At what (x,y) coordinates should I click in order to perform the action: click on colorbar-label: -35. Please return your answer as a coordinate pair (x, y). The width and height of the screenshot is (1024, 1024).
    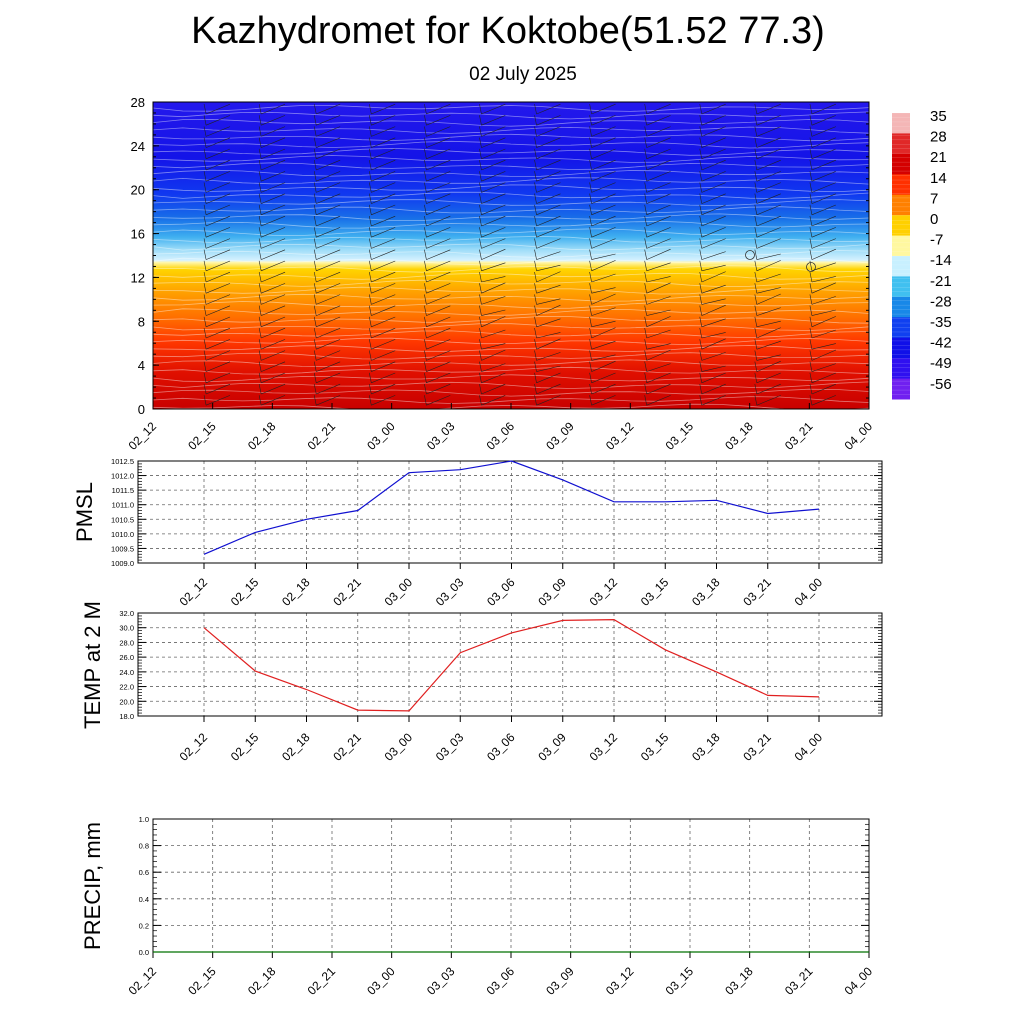
    Looking at the image, I should click on (941, 322).